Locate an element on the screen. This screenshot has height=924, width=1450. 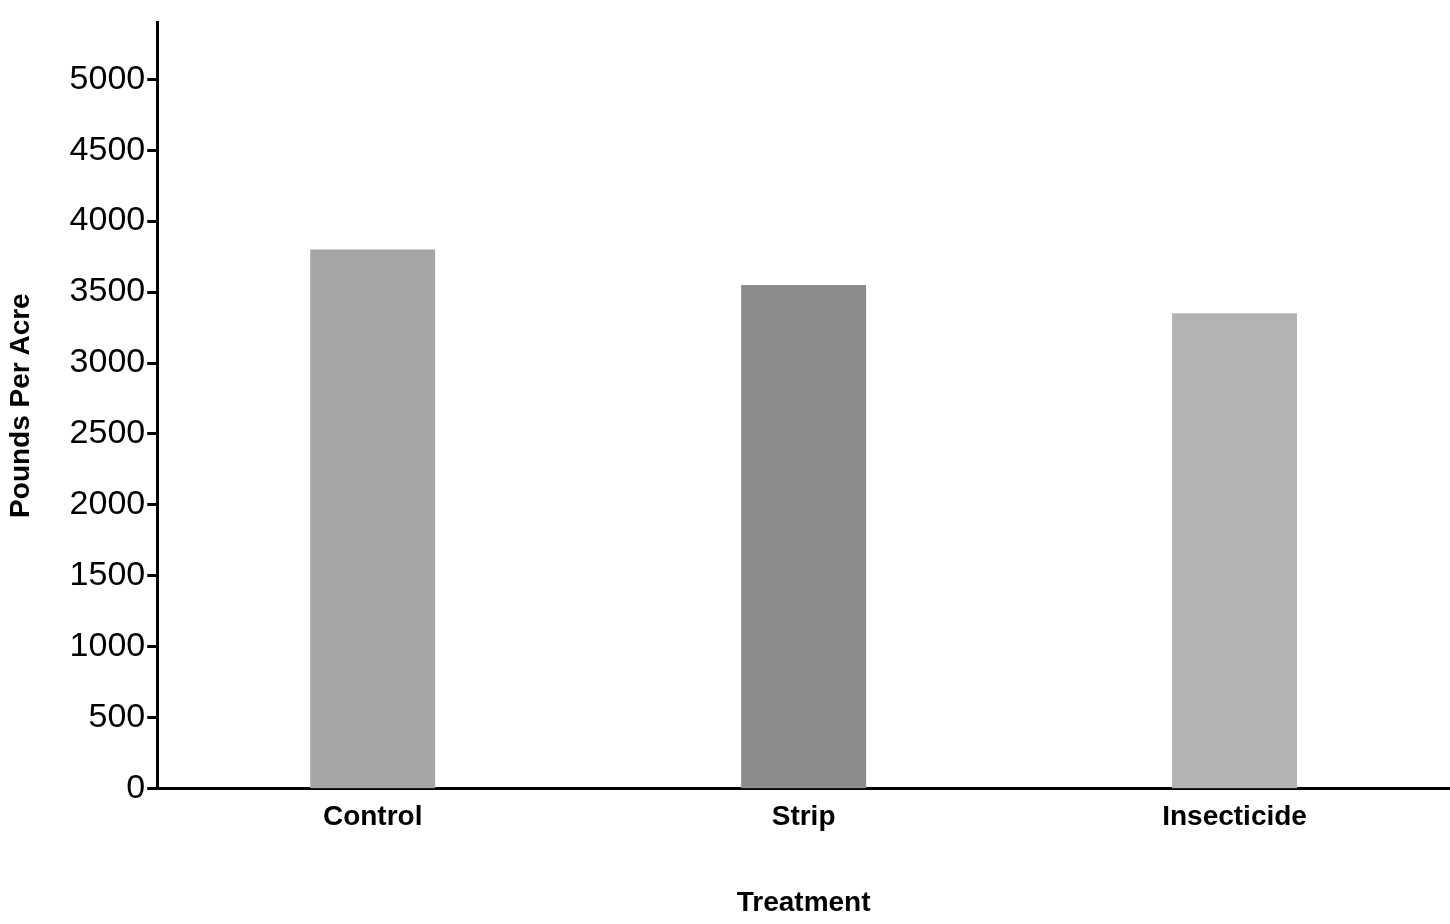
y-axis-title: Pounds Per Acre is located at coordinates (19, 405).